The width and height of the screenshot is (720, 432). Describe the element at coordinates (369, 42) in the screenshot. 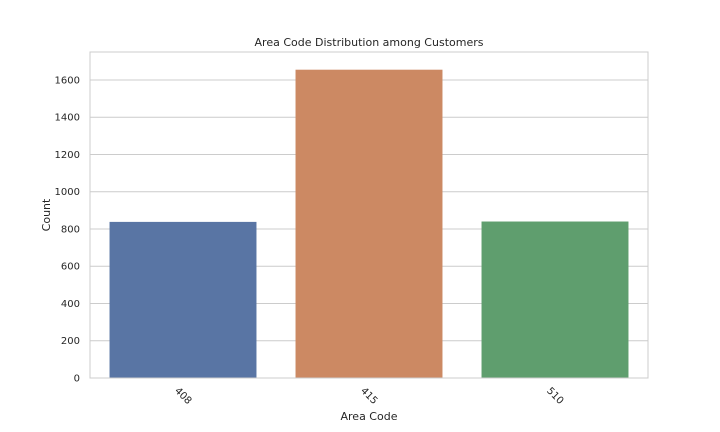

I see `chart-title: Area Code Distribution among Customers` at that location.